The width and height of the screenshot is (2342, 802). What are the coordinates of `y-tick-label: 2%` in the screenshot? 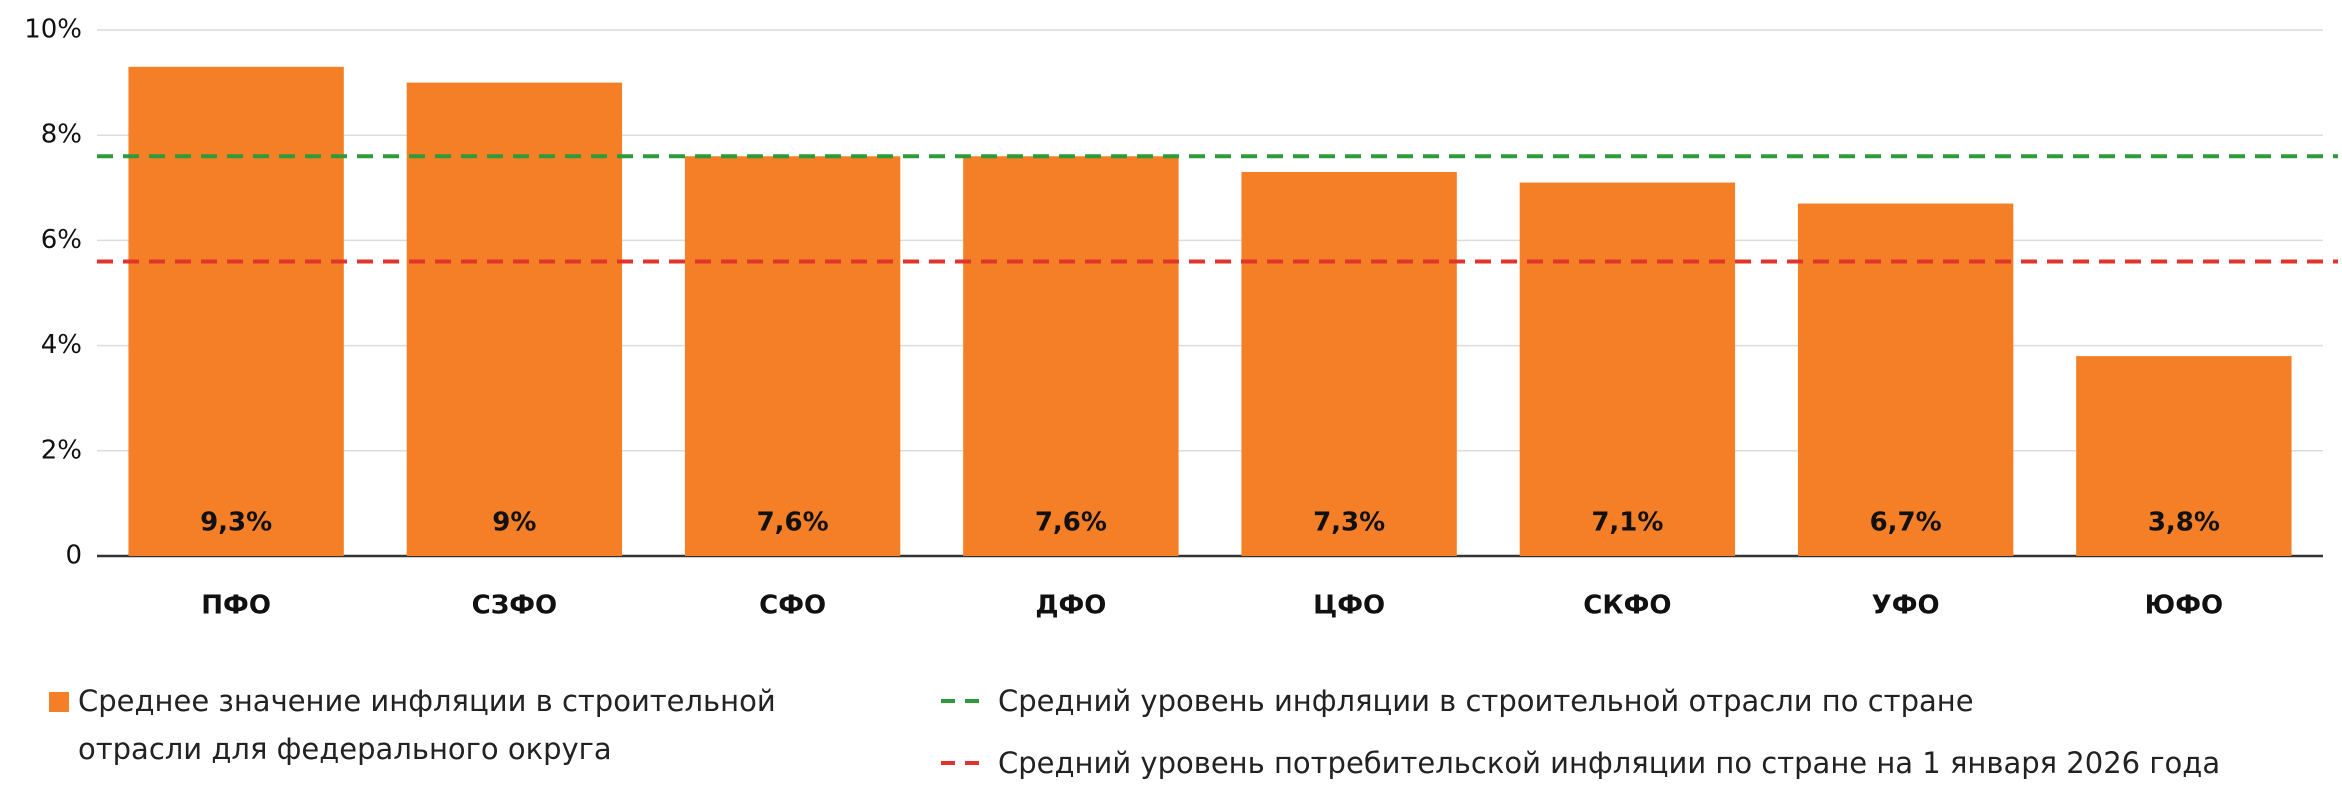 It's located at (61, 450).